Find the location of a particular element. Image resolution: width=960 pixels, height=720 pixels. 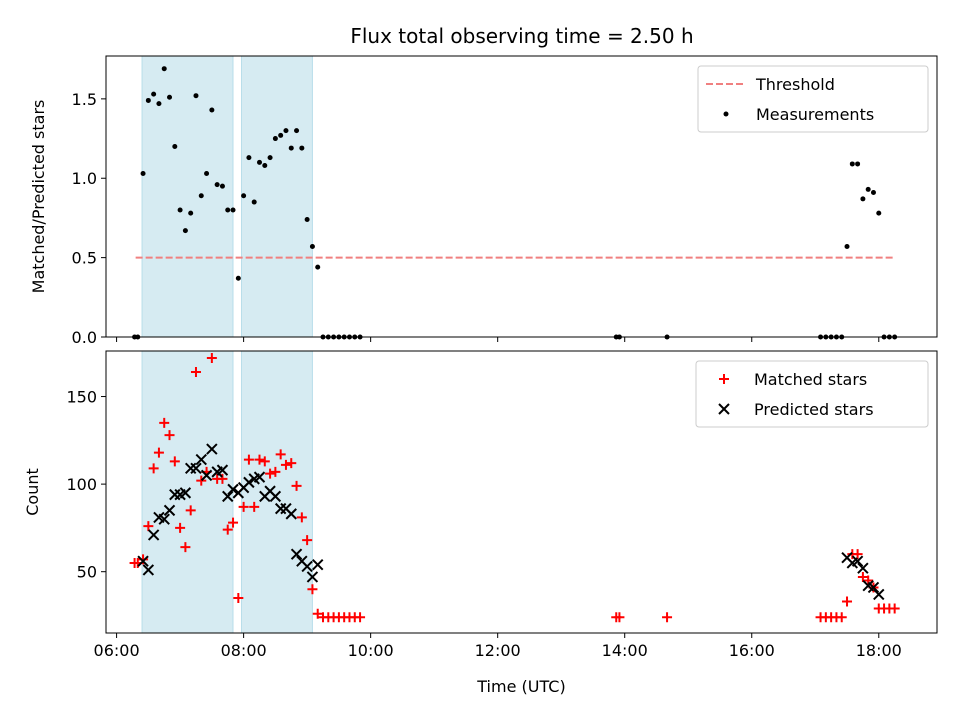

x-tick-label: 12:00 is located at coordinates (498, 650).